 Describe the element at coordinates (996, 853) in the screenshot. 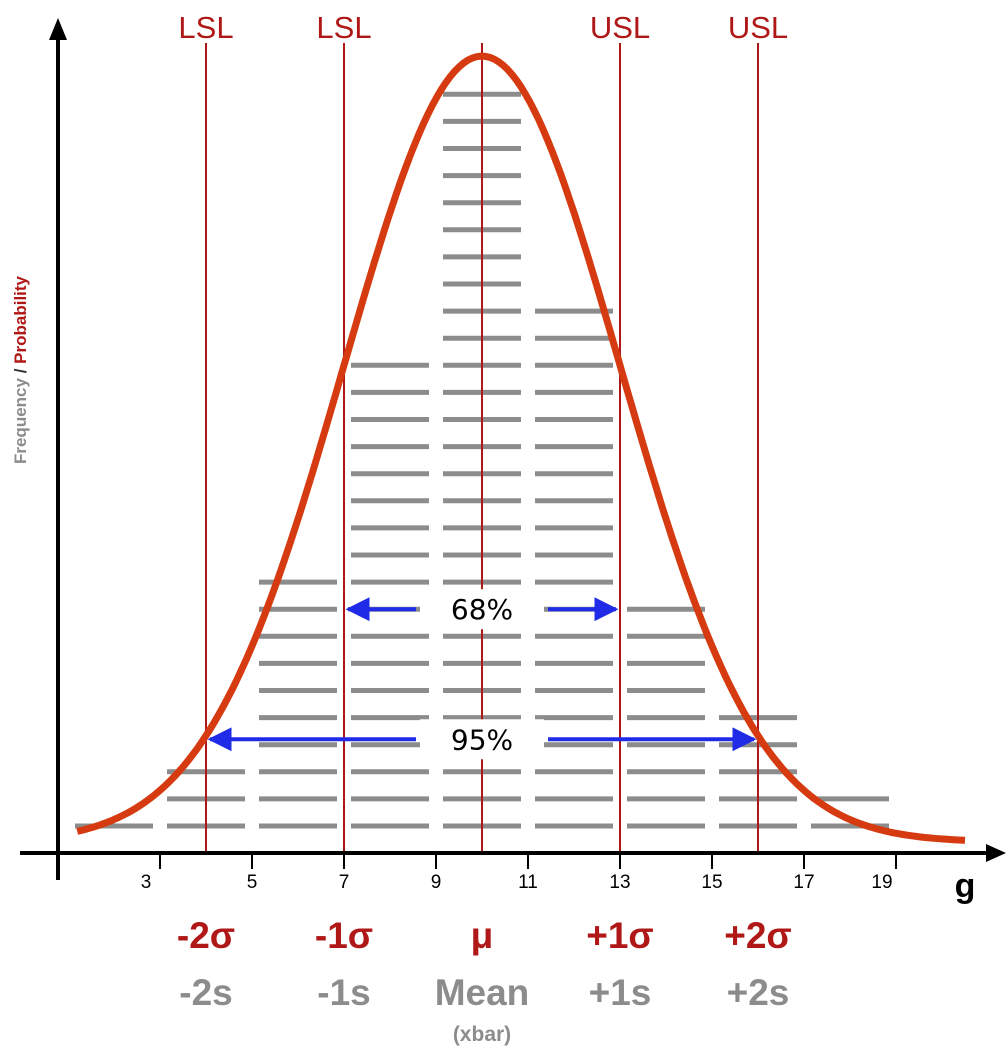

I see `x-axis-arrowhead` at that location.